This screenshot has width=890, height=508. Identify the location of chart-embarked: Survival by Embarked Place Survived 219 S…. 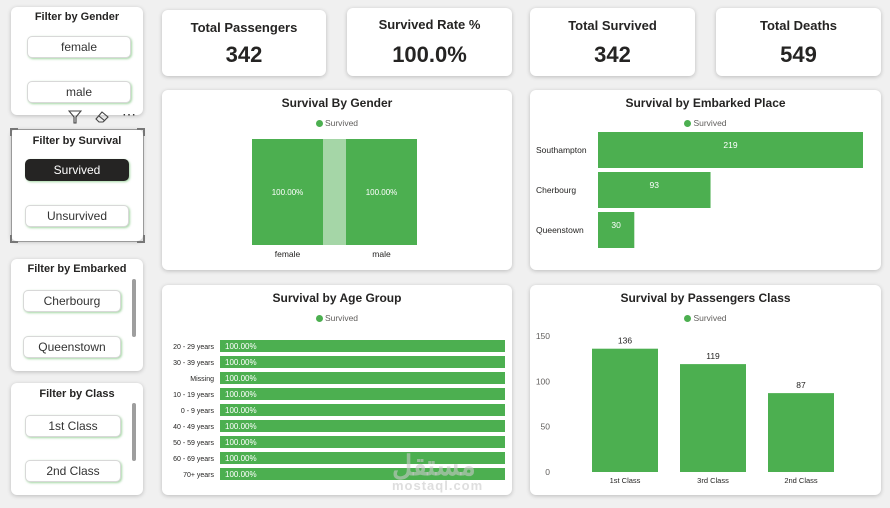
(705, 180).